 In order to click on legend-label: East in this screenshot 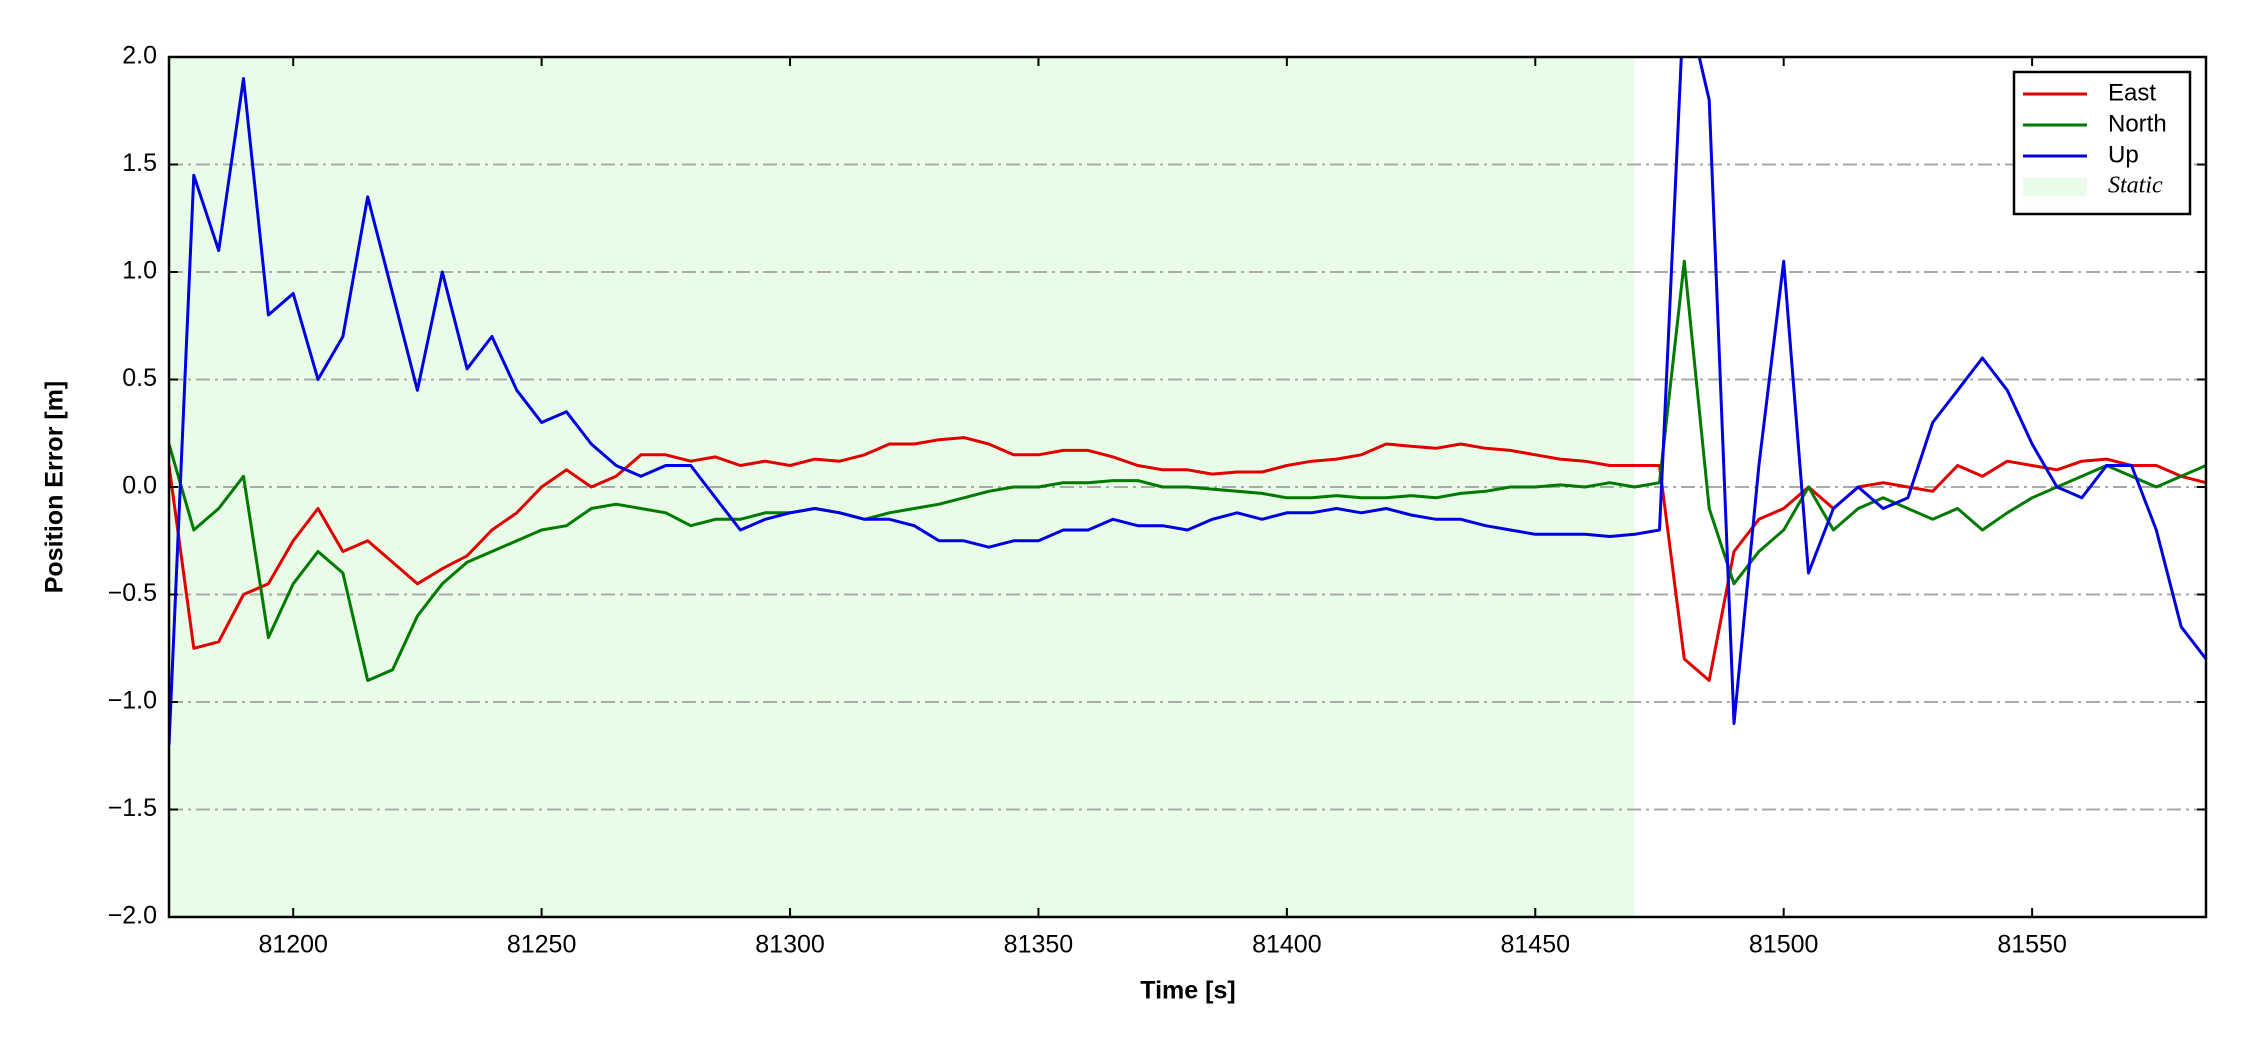, I will do `click(2132, 92)`.